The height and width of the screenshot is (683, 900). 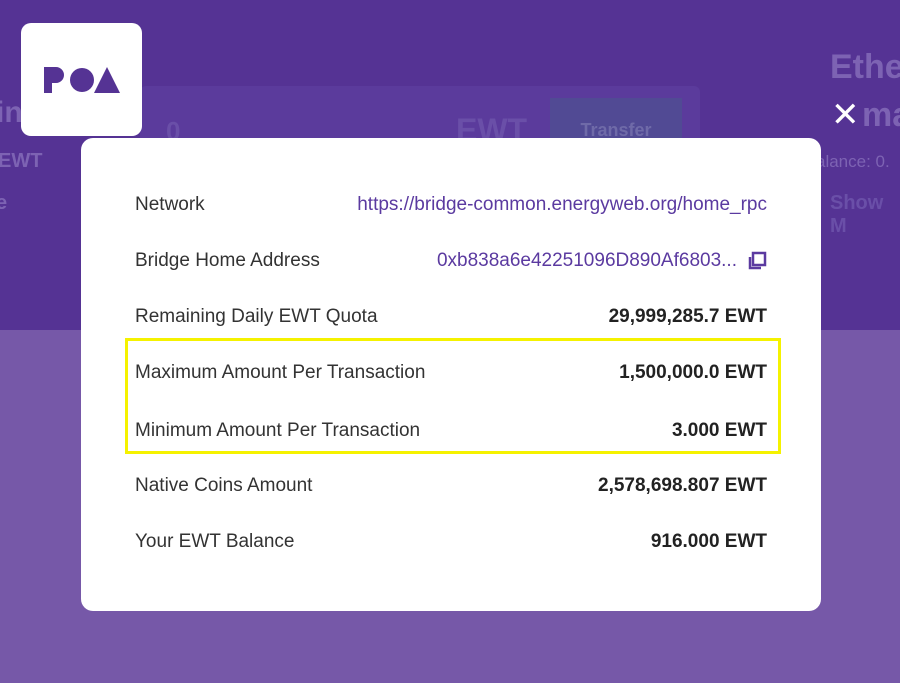 What do you see at coordinates (687, 316) in the screenshot?
I see `value: 29,999,285.7 EWT` at bounding box center [687, 316].